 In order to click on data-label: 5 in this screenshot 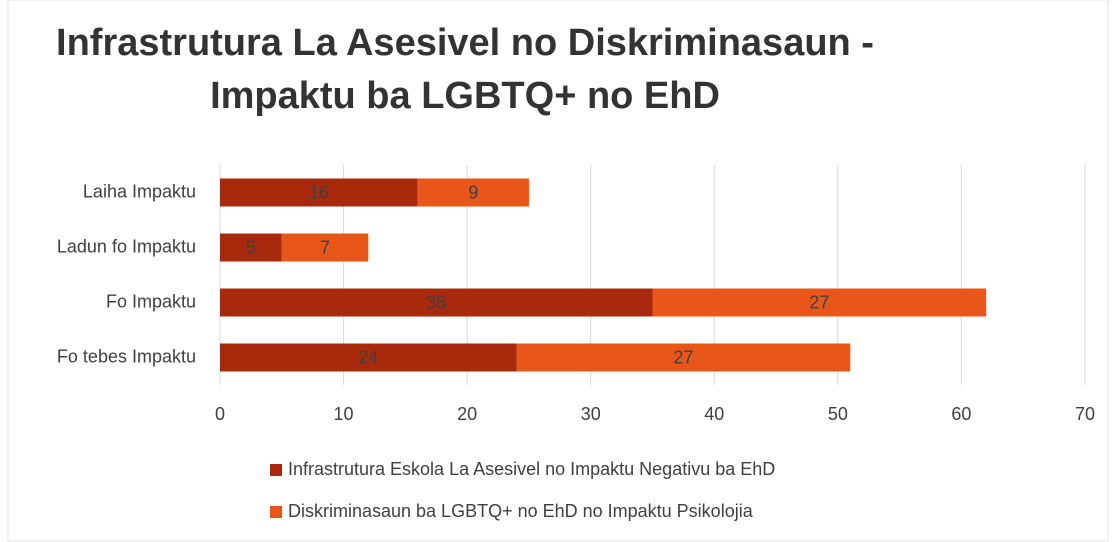, I will do `click(251, 247)`.